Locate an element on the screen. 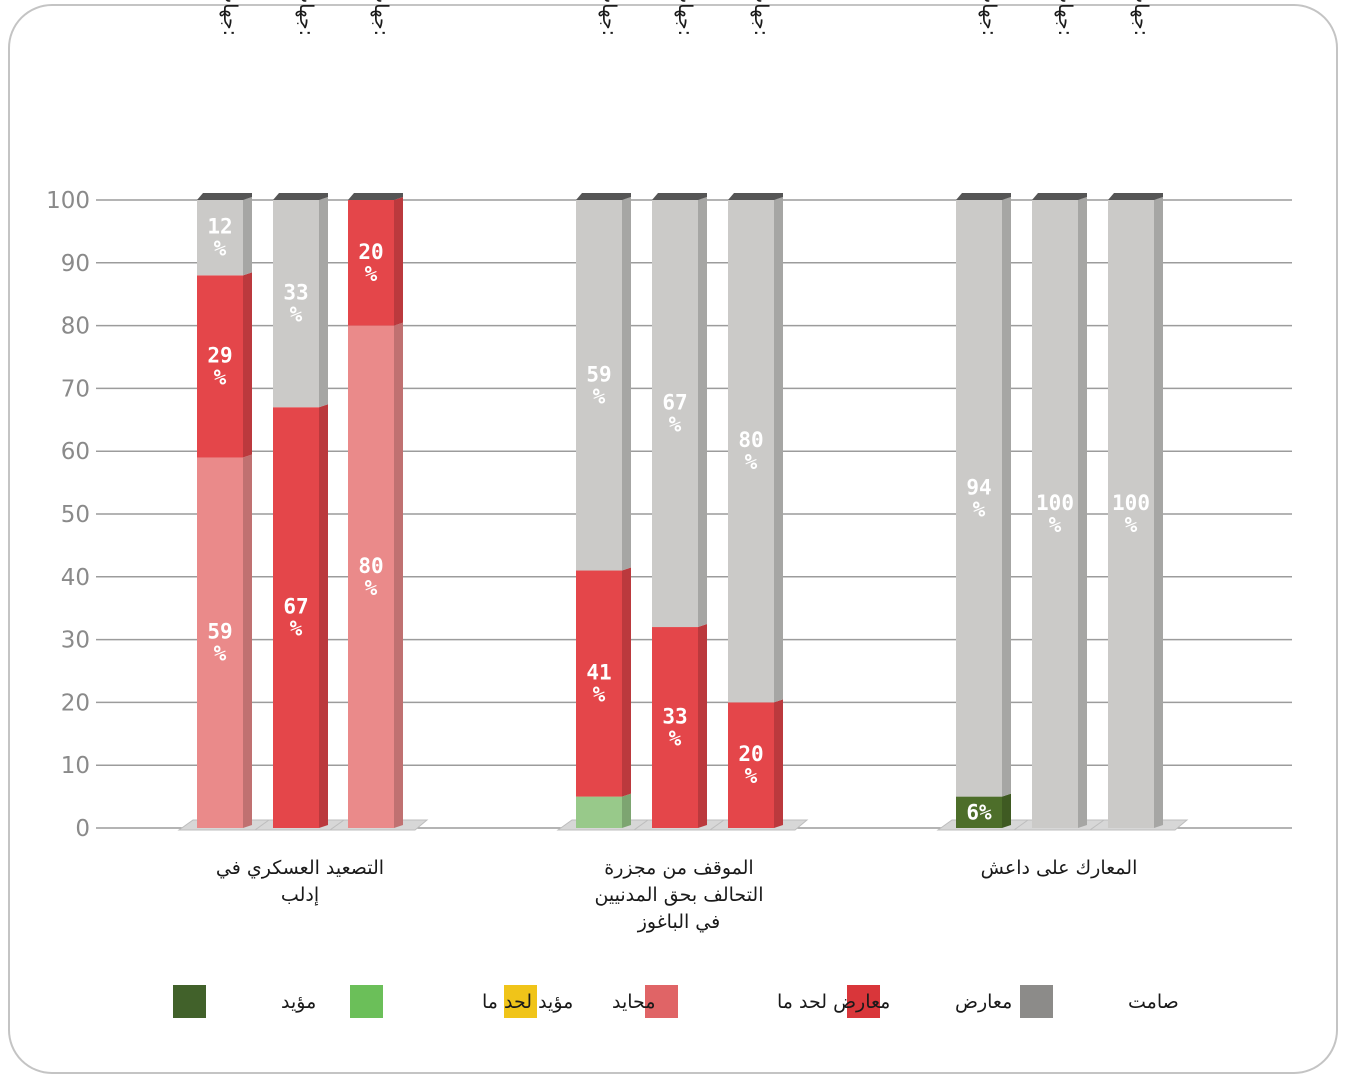 This screenshot has width=1346, height=1074. bar-stack: 59 % 29 % 12% is located at coordinates (227, 512).